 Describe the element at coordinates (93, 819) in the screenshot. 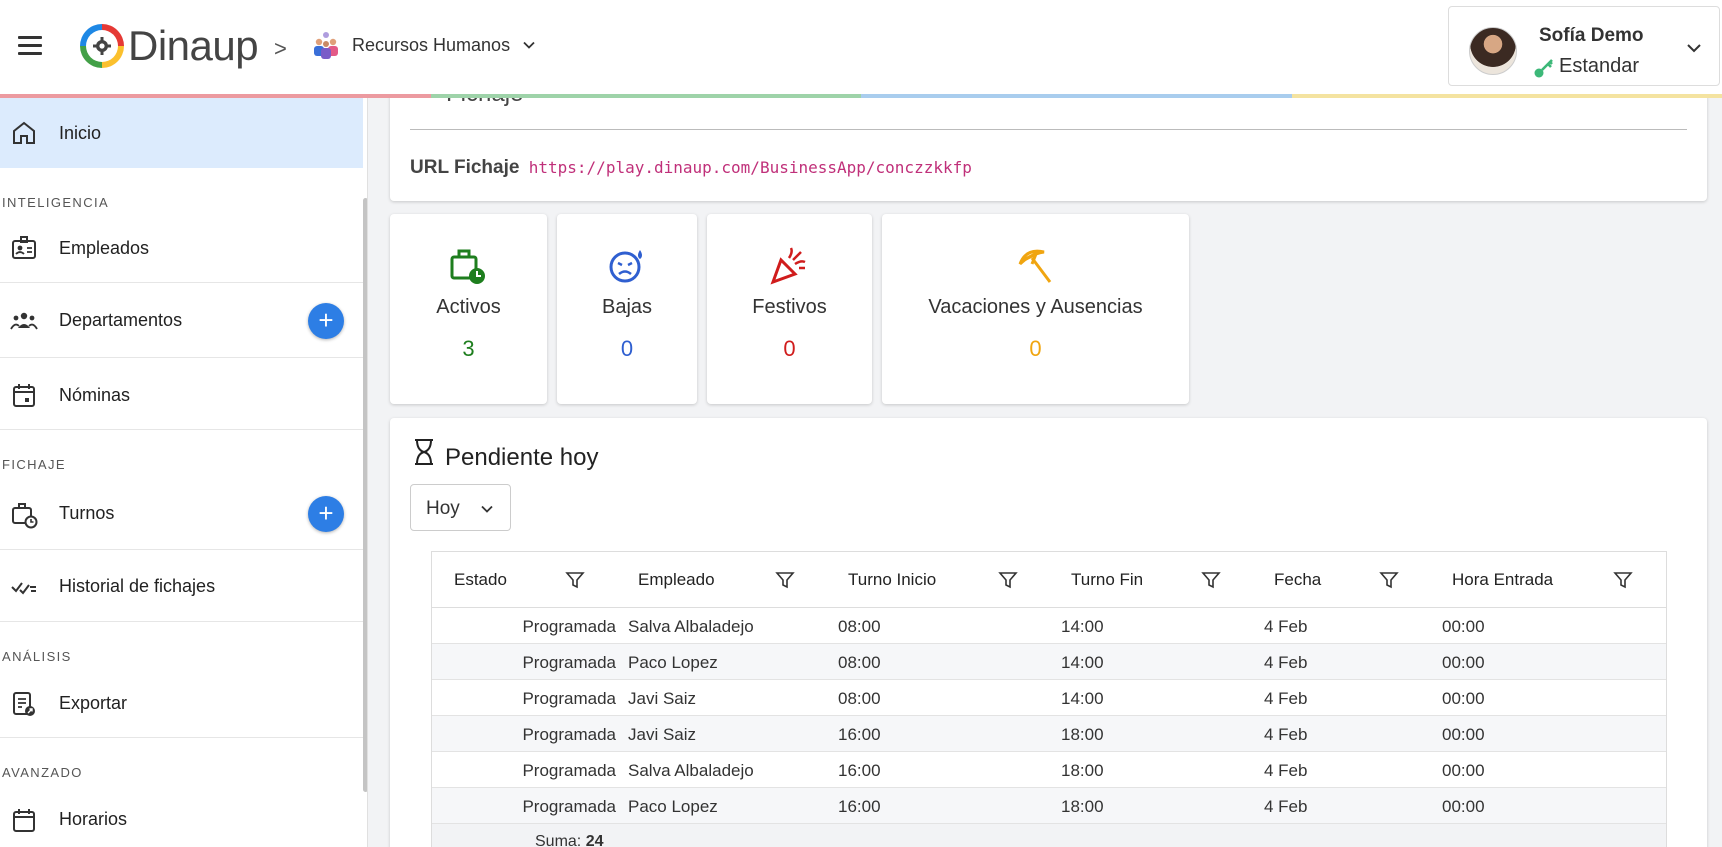

I see `sidebar-item-label: Horarios` at that location.